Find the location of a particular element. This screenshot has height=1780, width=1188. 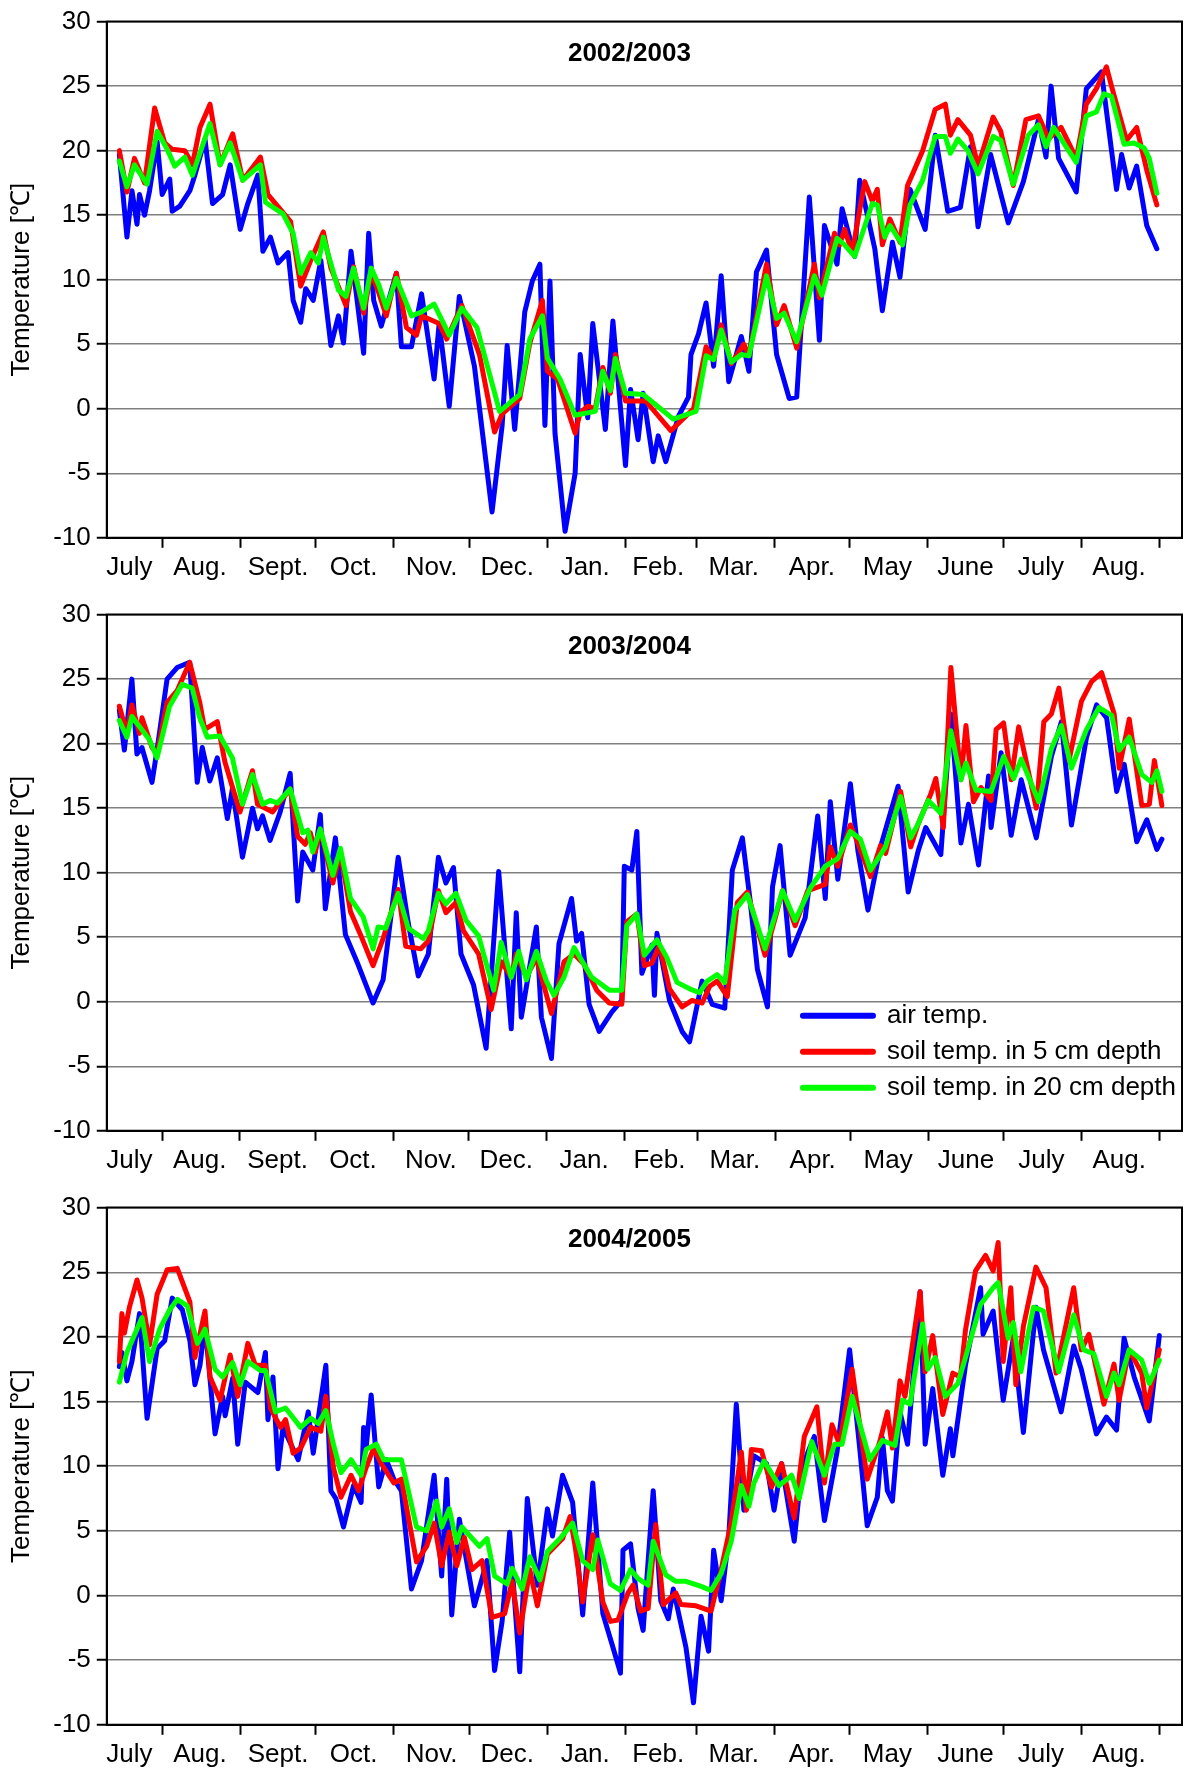

text: 2002/2003 is located at coordinates (629, 51).